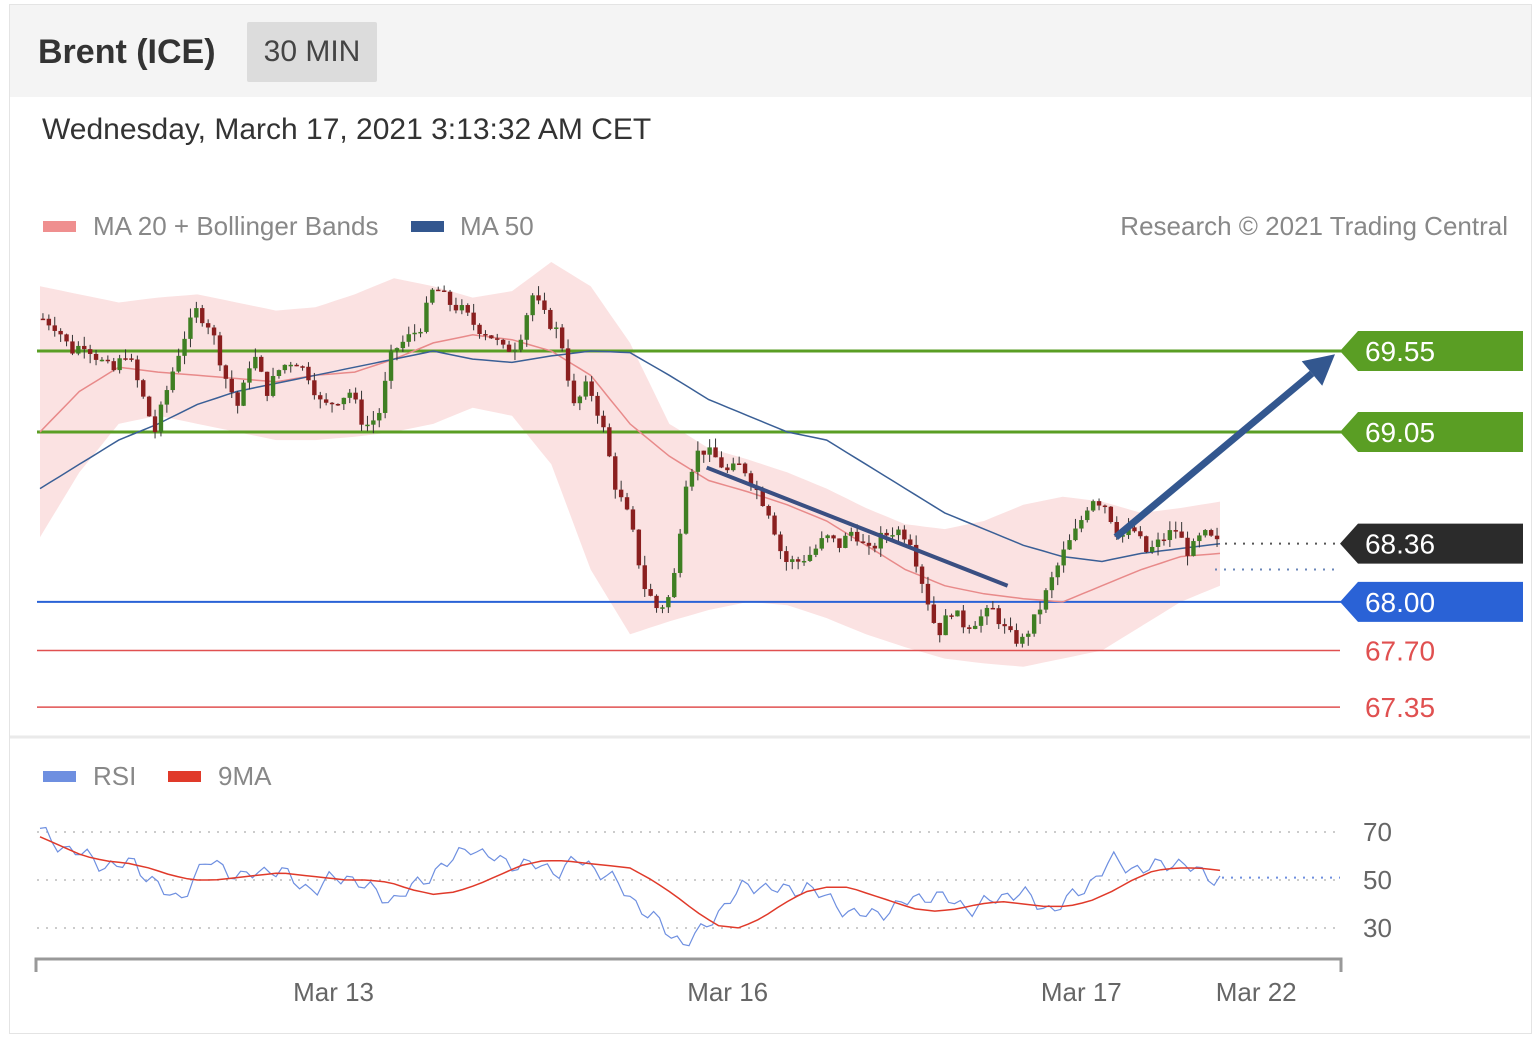 This screenshot has width=1540, height=1052. Describe the element at coordinates (1314, 226) in the screenshot. I see `copyright-text: Research © 2021 Trading Central` at that location.